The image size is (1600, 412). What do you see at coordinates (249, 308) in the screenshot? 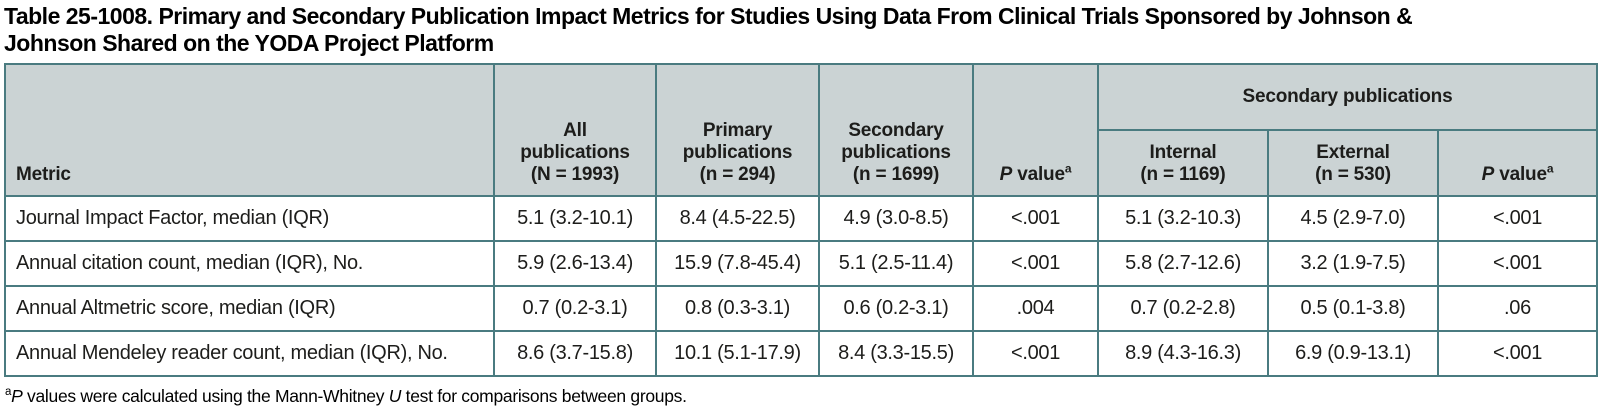
I see `metric-cell: Annual Altmetric score, median (IQR)` at bounding box center [249, 308].